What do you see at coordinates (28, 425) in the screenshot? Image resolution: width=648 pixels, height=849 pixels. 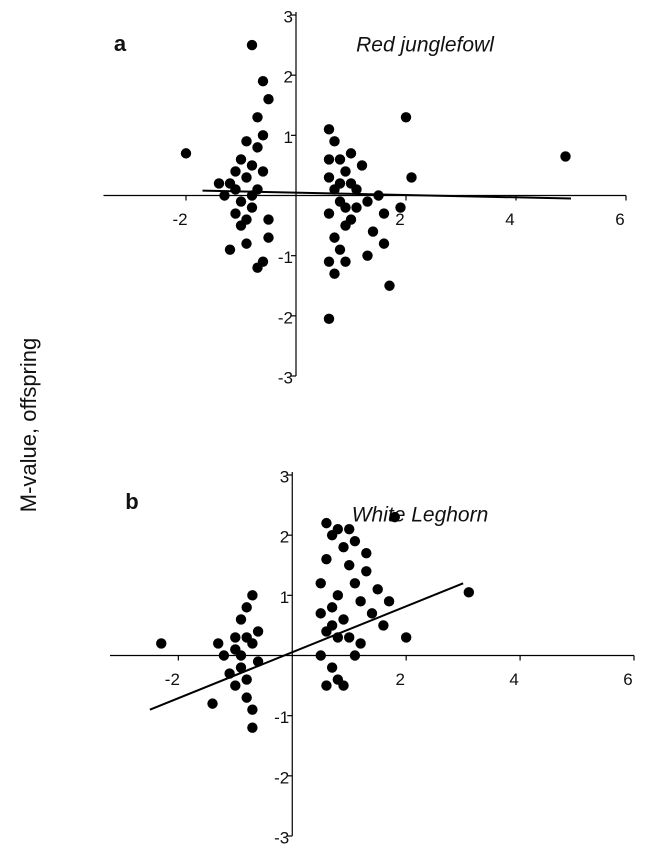 I see `y-axis-label: M-value, offspring` at bounding box center [28, 425].